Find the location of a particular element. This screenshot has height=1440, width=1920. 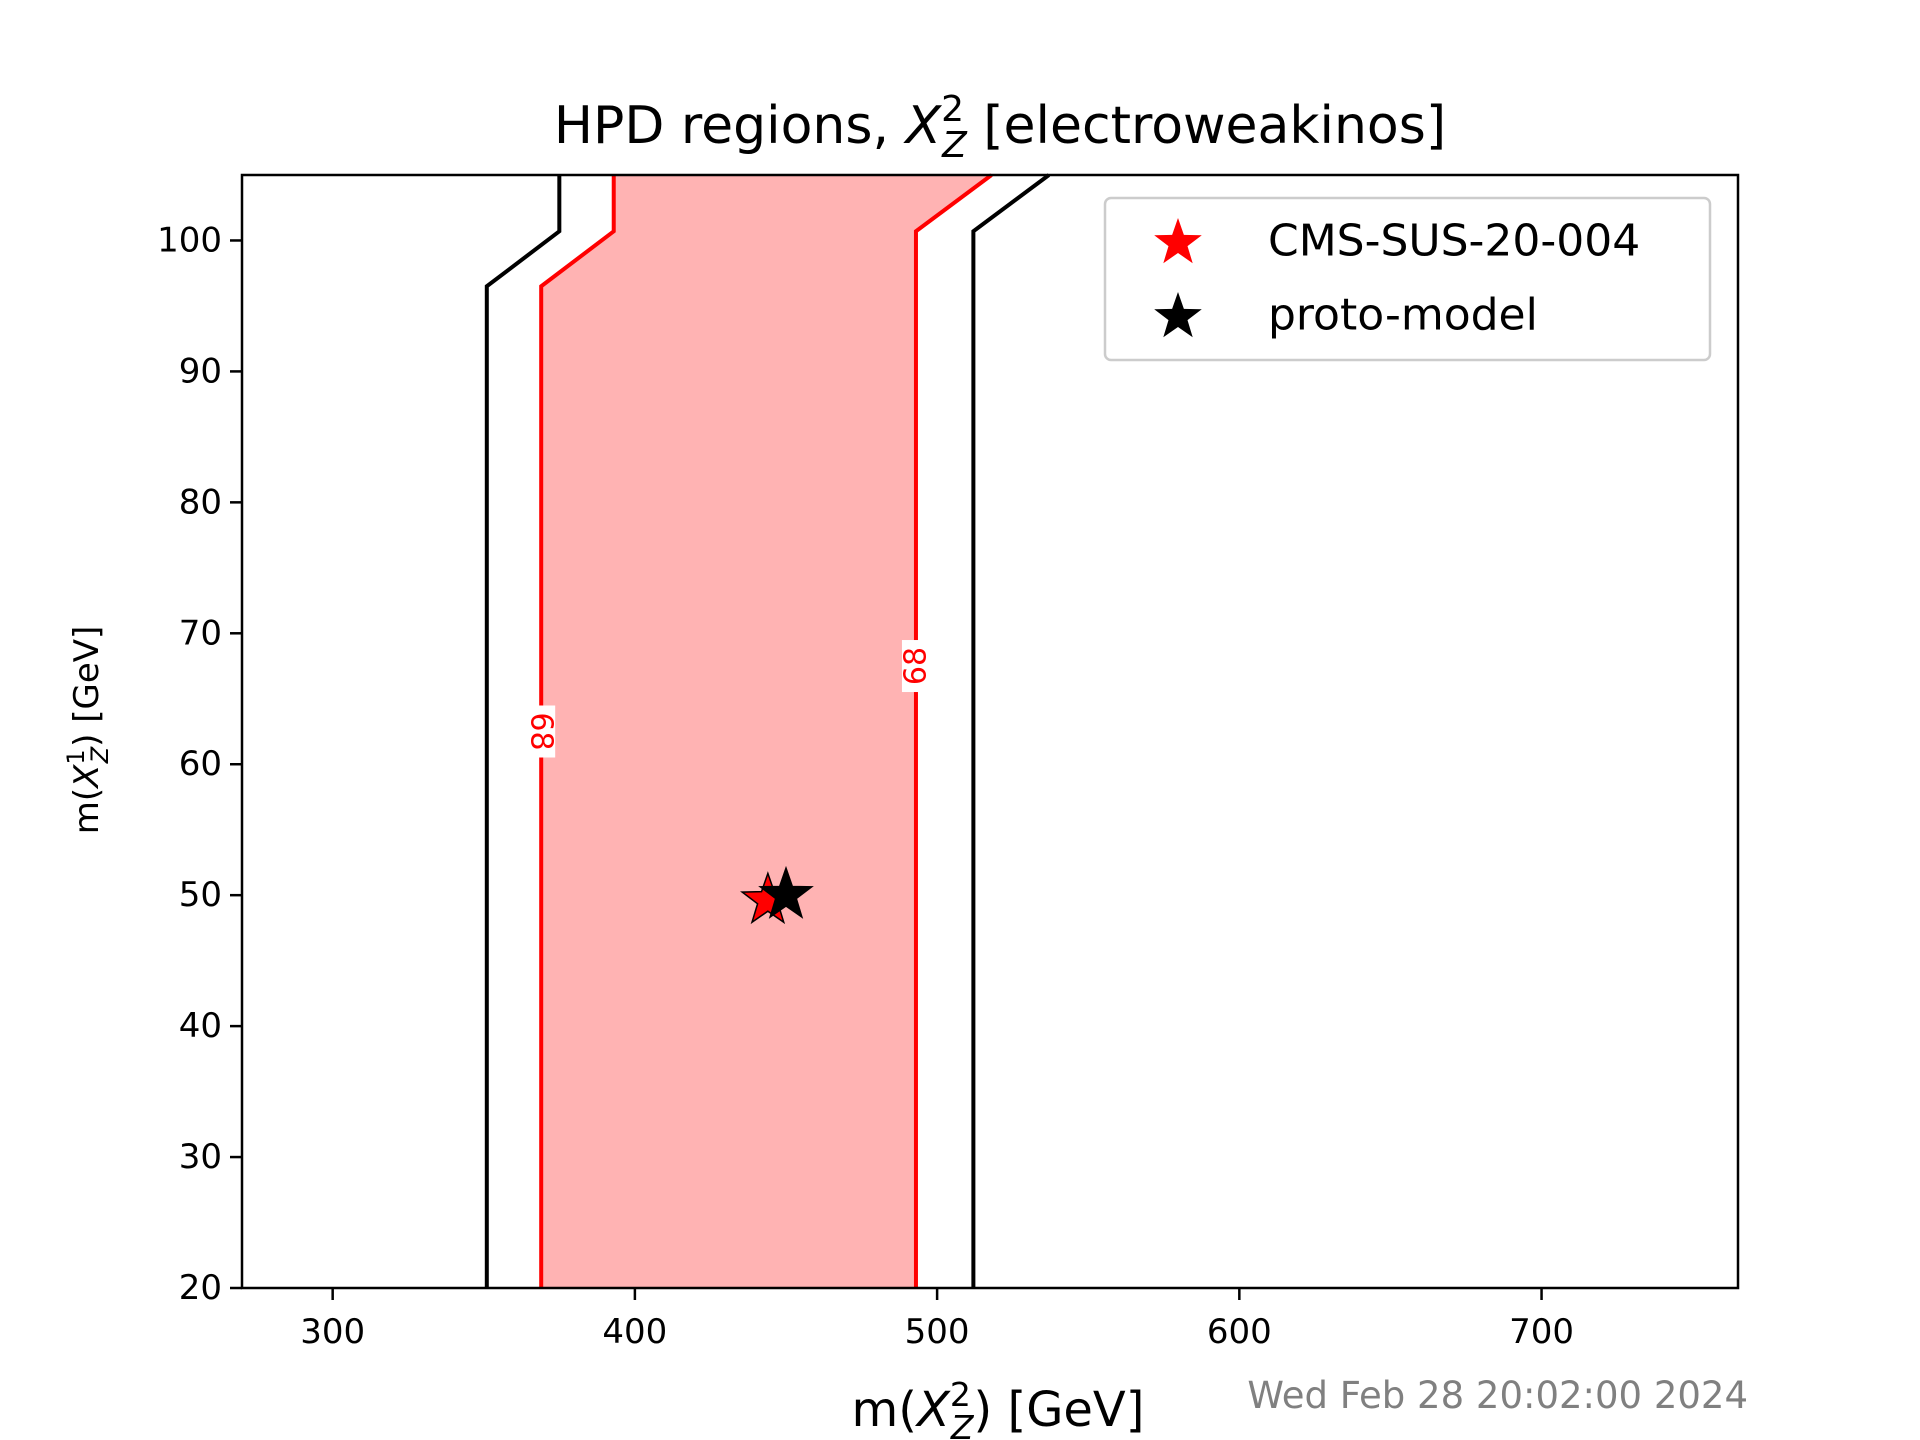

data-points is located at coordinates (777, 895).